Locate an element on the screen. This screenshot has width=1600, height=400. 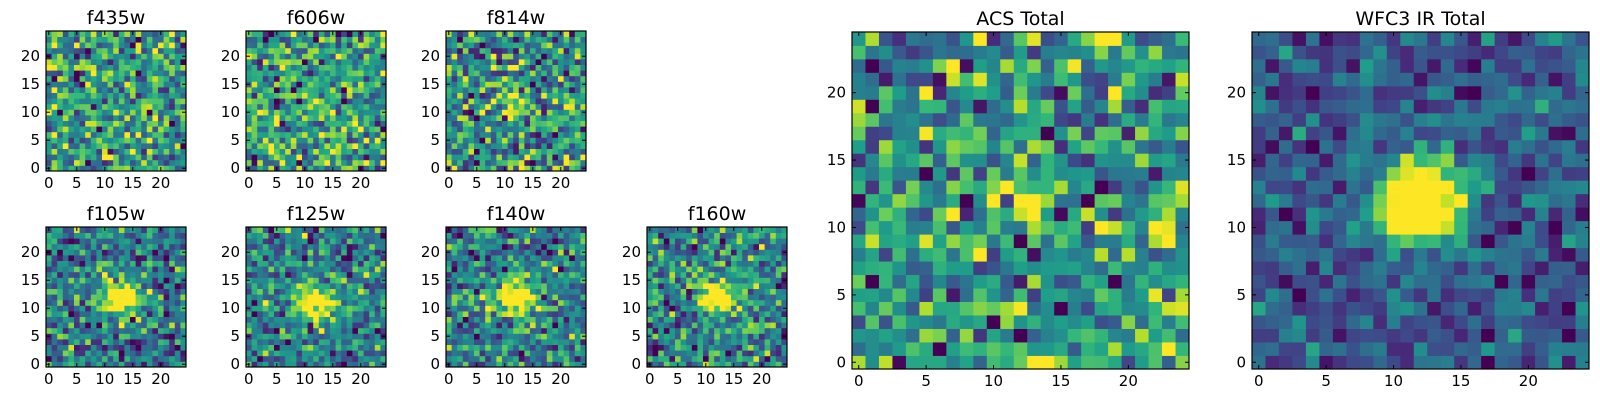
y-tick-label: 0 is located at coordinates (235, 168).